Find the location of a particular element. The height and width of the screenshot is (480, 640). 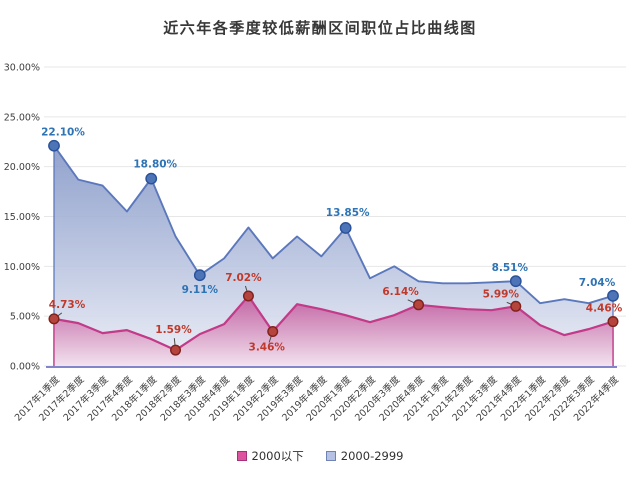

series-area-2000以下 is located at coordinates (333, 331).